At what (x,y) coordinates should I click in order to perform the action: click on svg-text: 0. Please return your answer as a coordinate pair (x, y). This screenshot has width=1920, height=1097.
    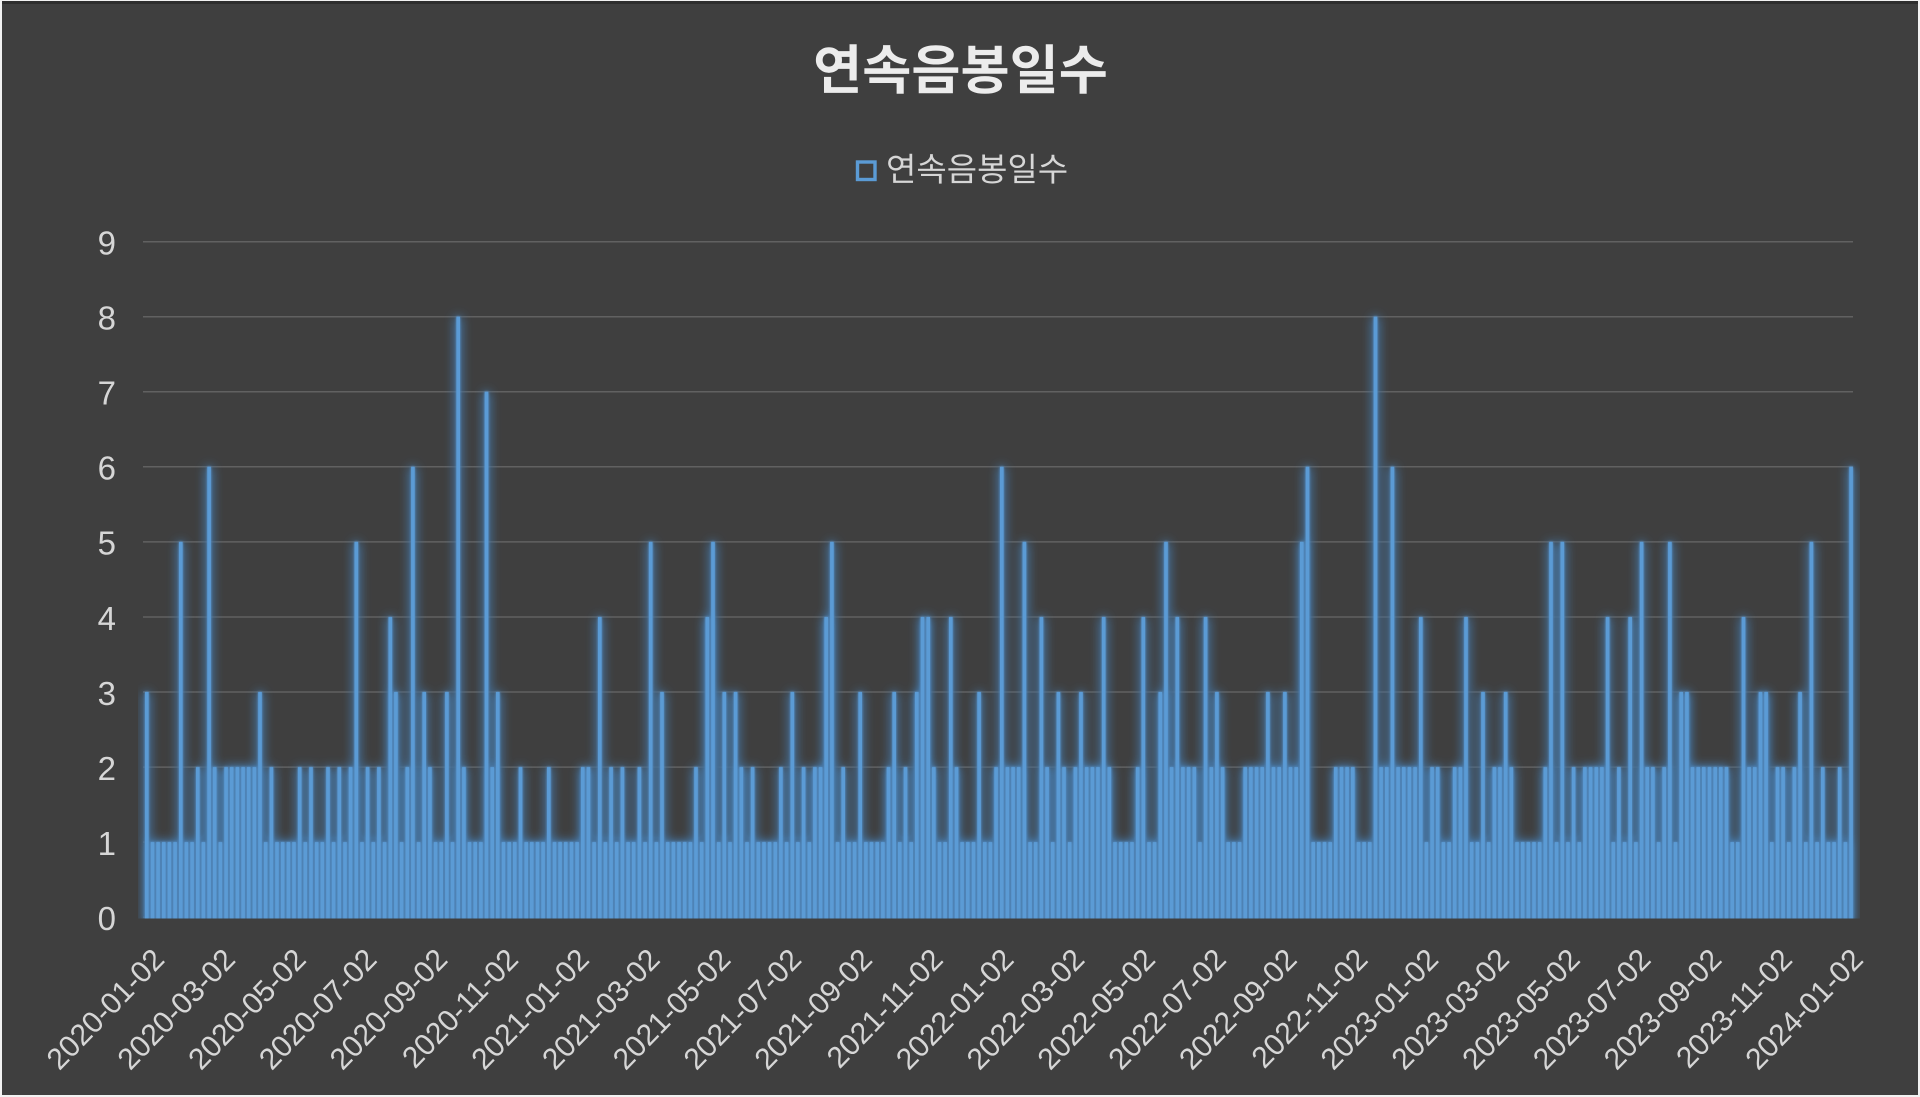
    Looking at the image, I should click on (107, 918).